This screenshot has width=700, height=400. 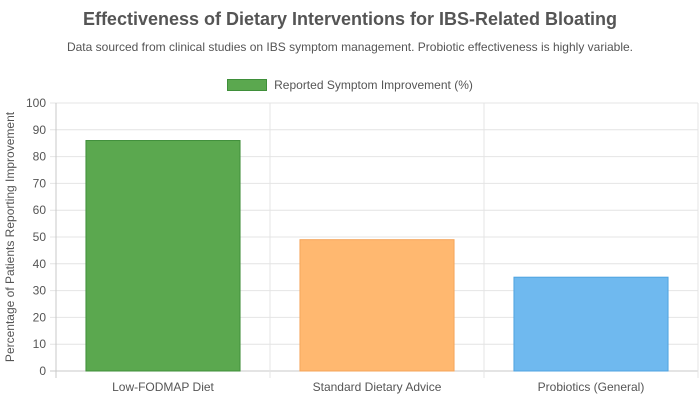 What do you see at coordinates (591, 387) in the screenshot?
I see `x-tick-label: Probiotics (General)` at bounding box center [591, 387].